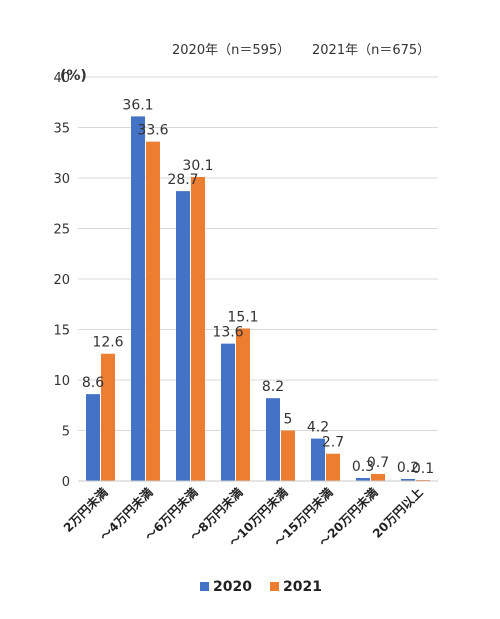 The image size is (500, 619). Describe the element at coordinates (61, 78) in the screenshot. I see `y-tick-label: 40` at that location.